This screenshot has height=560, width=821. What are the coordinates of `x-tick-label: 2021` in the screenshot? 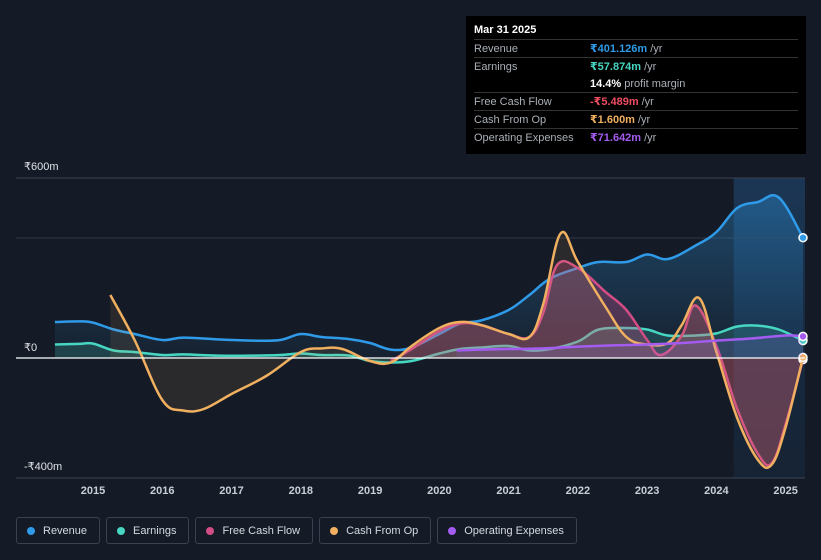 It's located at (508, 491).